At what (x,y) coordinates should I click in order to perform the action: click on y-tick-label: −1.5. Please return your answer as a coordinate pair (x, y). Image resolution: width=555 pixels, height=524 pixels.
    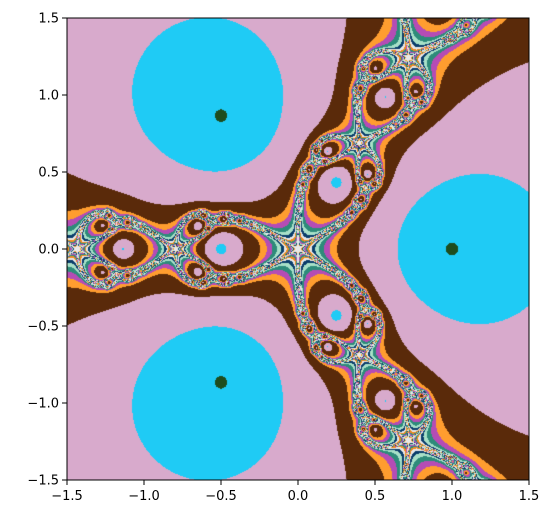
    Looking at the image, I should click on (43, 481).